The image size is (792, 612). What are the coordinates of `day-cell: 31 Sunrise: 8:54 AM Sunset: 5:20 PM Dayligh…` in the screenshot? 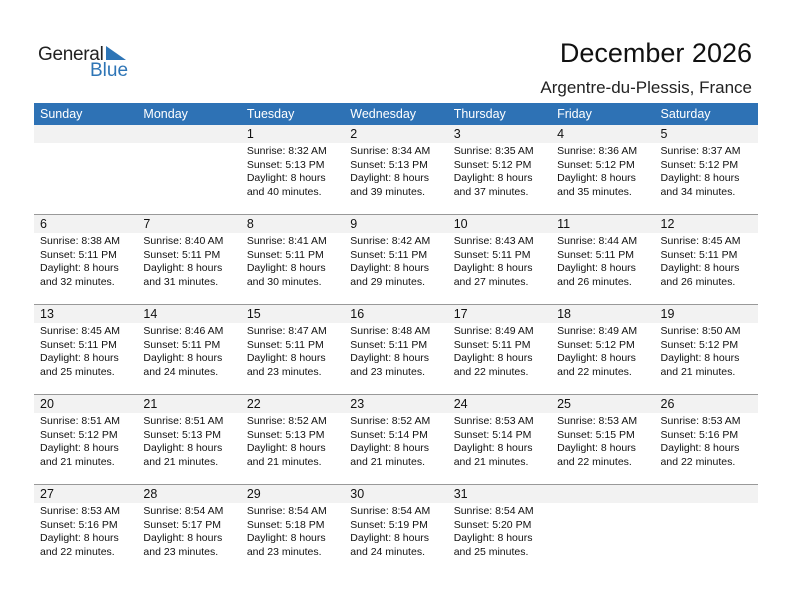 It's located at (499, 530).